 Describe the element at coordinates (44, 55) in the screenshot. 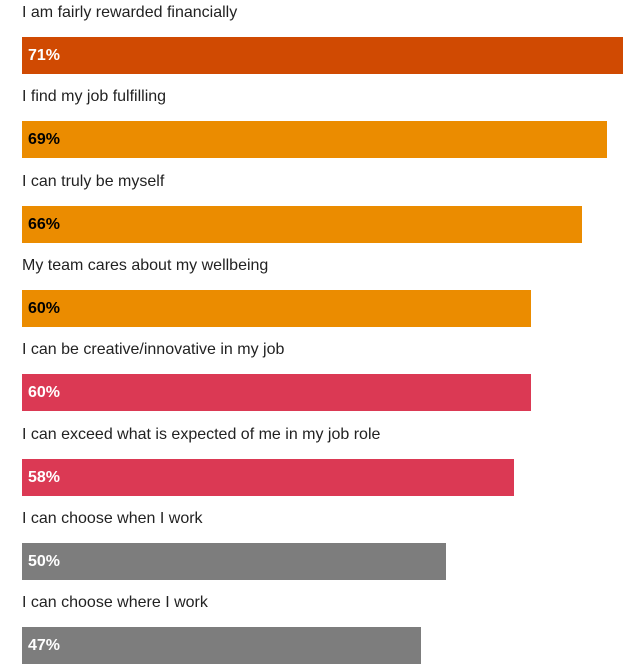

I see `value-label: 71%` at that location.